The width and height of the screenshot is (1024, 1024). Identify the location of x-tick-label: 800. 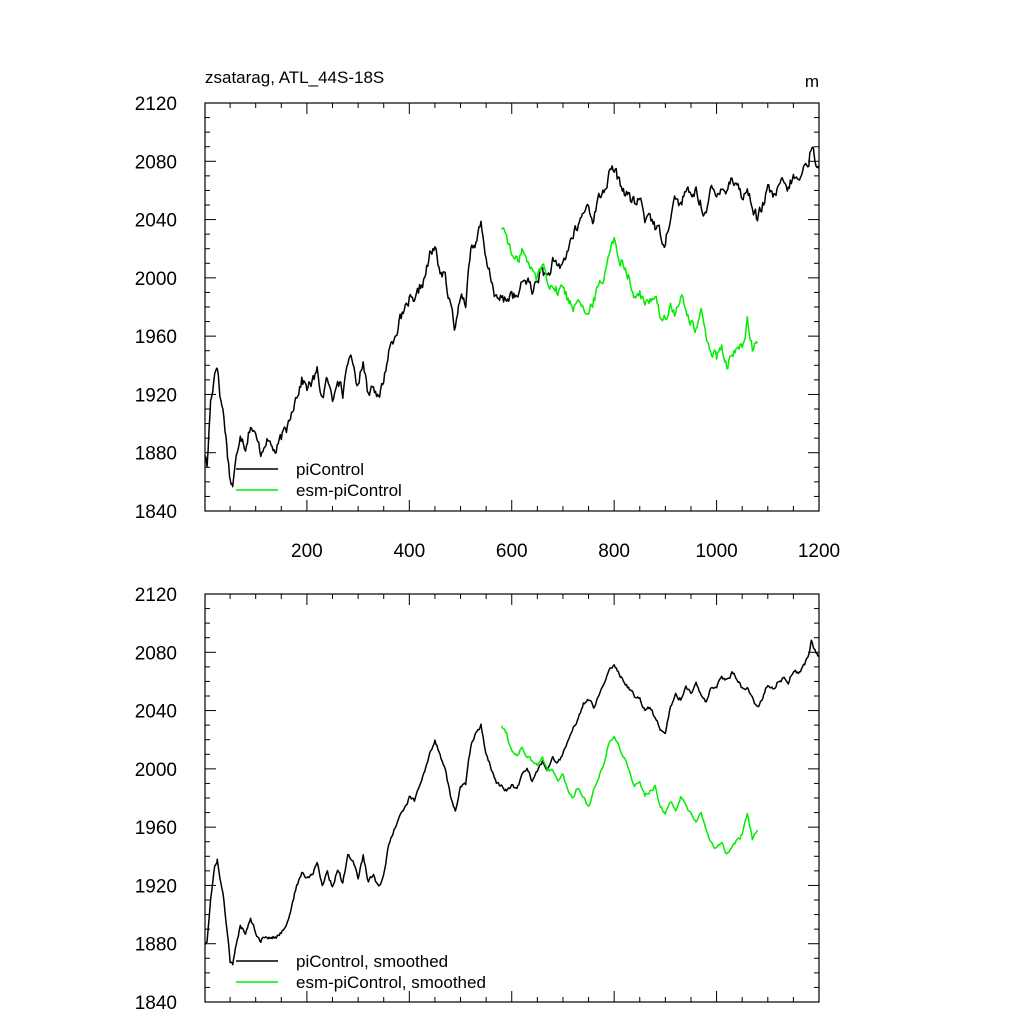
(614, 551).